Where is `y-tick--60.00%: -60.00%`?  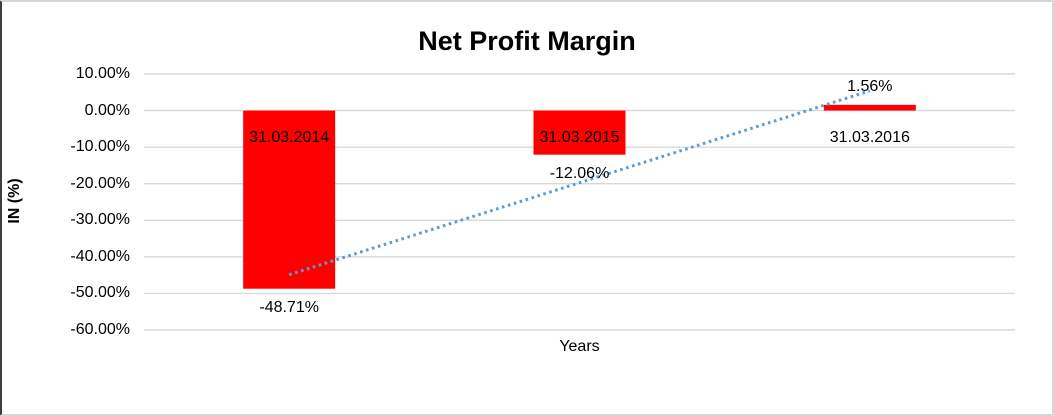 y-tick--60.00%: -60.00% is located at coordinates (100, 329).